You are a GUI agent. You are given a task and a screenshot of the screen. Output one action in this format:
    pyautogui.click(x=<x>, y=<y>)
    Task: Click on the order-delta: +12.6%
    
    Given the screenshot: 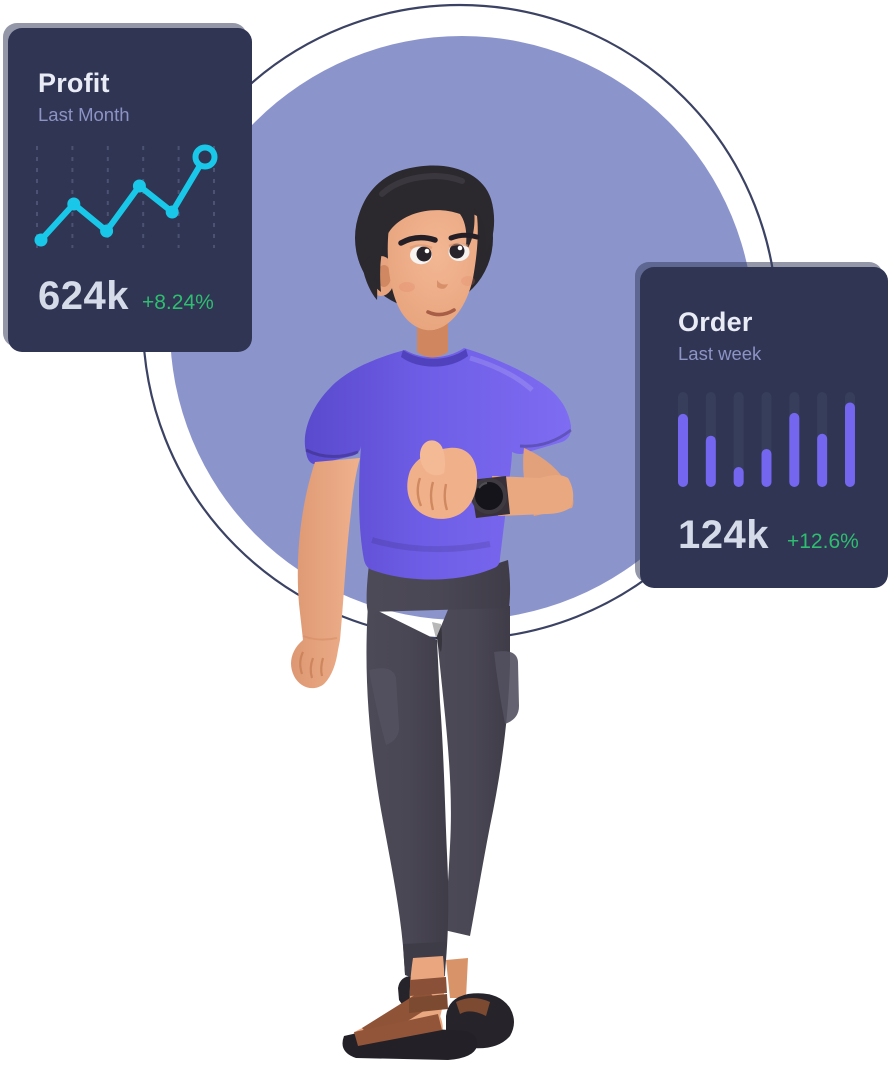 What is the action you would take?
    pyautogui.click(x=822, y=541)
    